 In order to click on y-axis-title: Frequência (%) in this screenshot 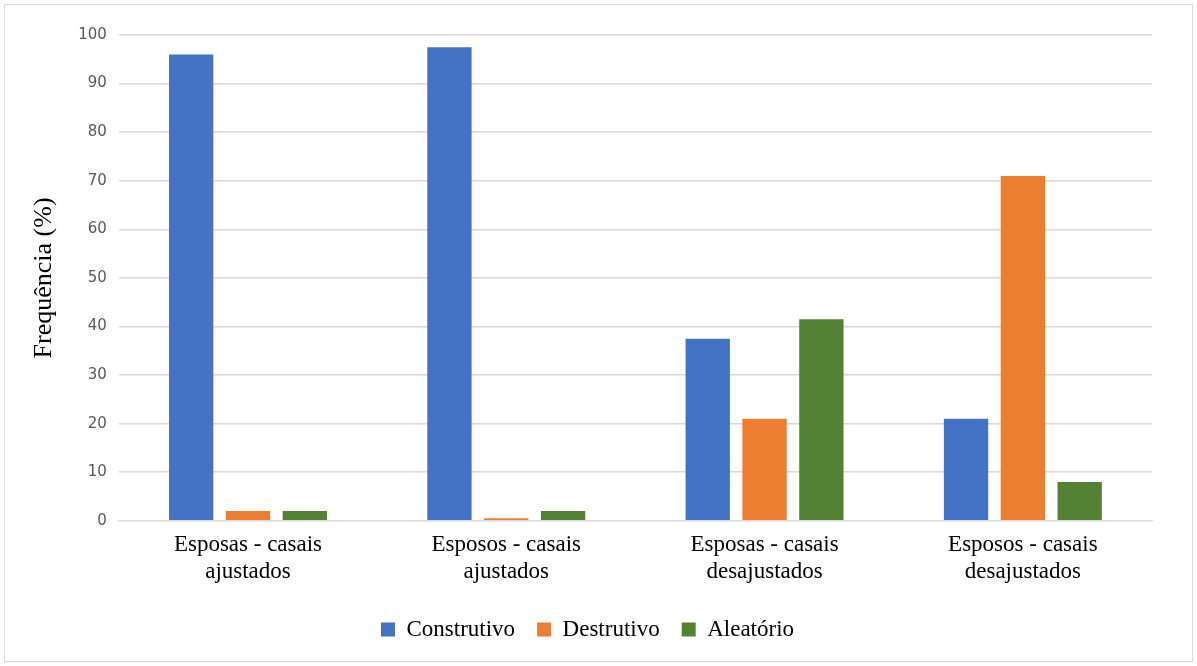, I will do `click(43, 278)`.